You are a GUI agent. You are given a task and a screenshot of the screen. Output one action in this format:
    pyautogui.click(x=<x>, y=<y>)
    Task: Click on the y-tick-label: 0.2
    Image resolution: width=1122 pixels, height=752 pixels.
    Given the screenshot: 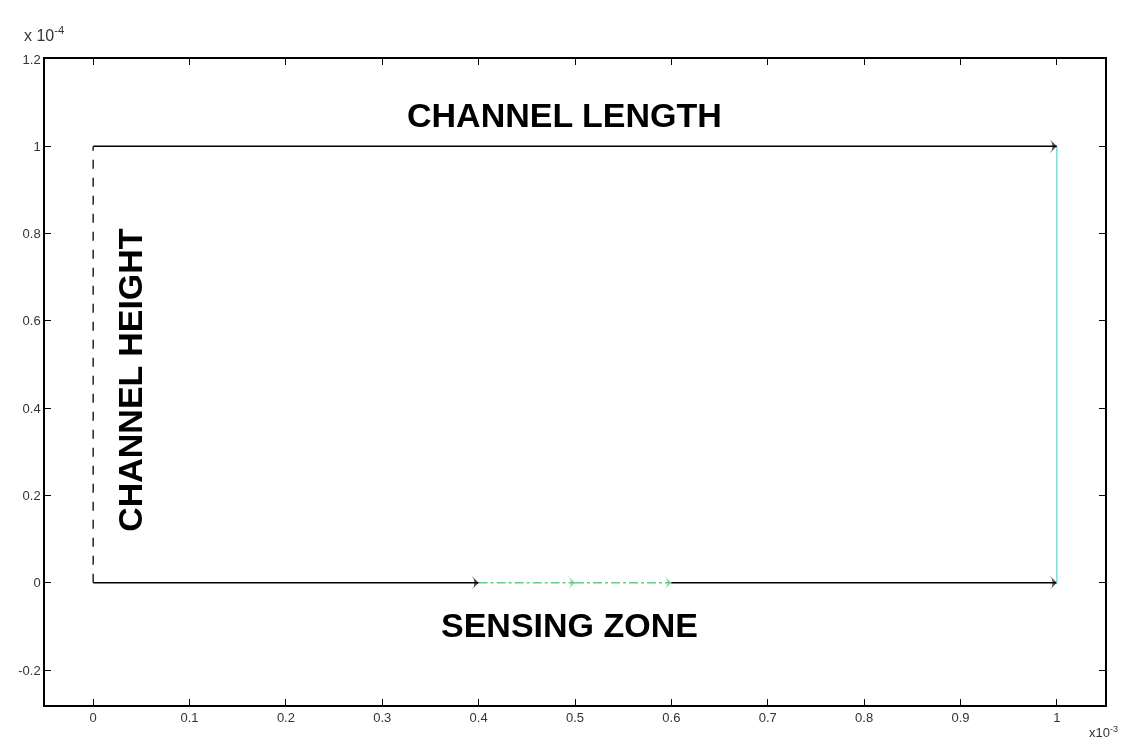 What is the action you would take?
    pyautogui.click(x=31, y=496)
    